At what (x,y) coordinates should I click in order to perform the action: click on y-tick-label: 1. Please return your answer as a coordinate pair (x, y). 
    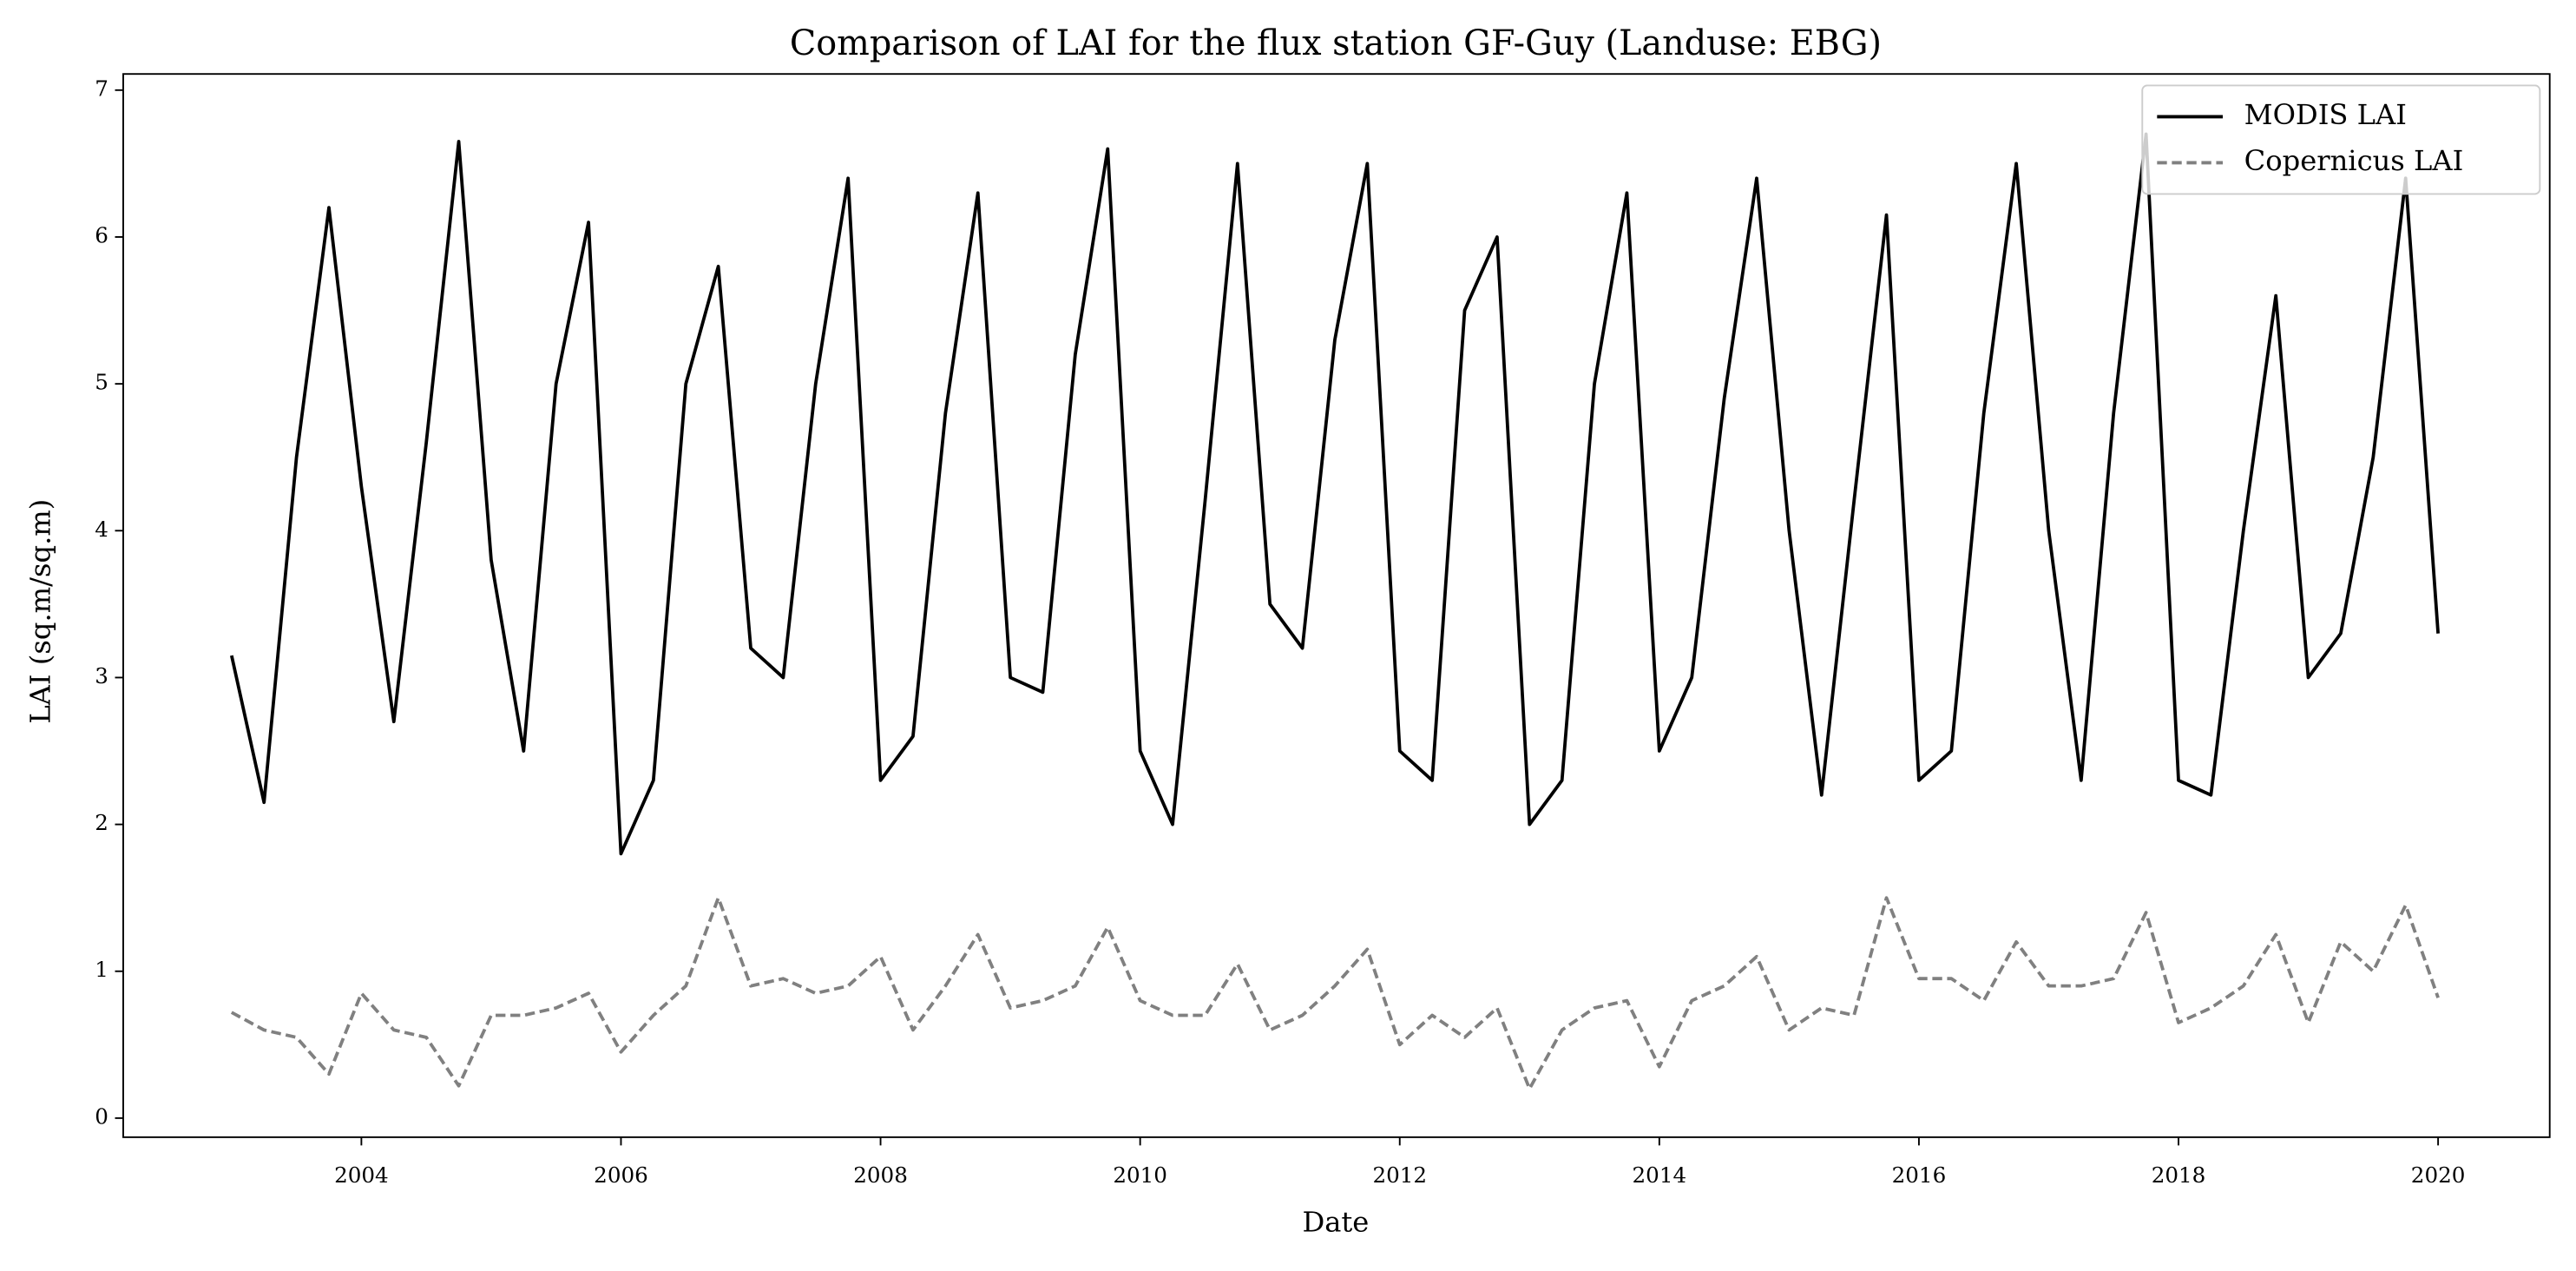
    Looking at the image, I should click on (101, 970).